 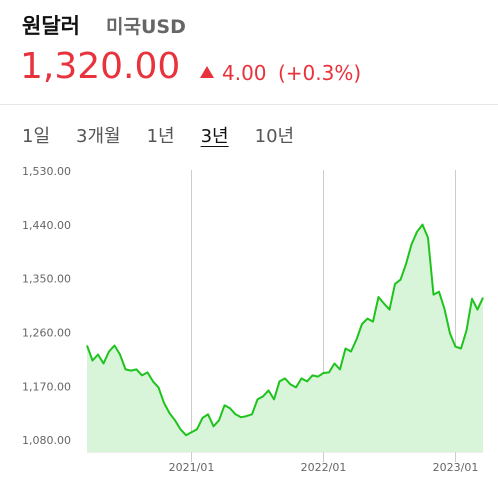 What do you see at coordinates (46, 440) in the screenshot?
I see `y-tick-label: 1,080.00` at bounding box center [46, 440].